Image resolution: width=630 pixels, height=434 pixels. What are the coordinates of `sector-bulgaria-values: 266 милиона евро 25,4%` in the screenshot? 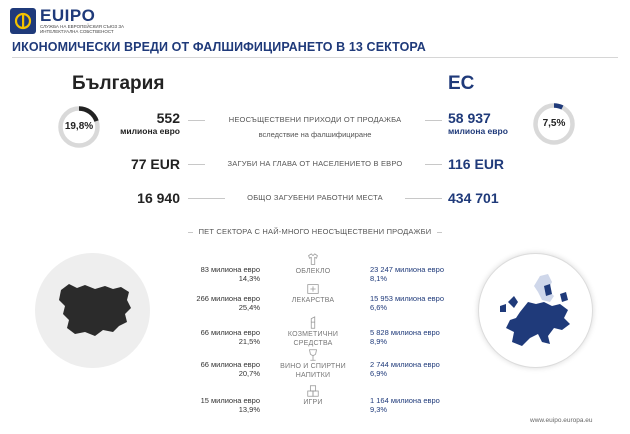 It's located at (195, 303).